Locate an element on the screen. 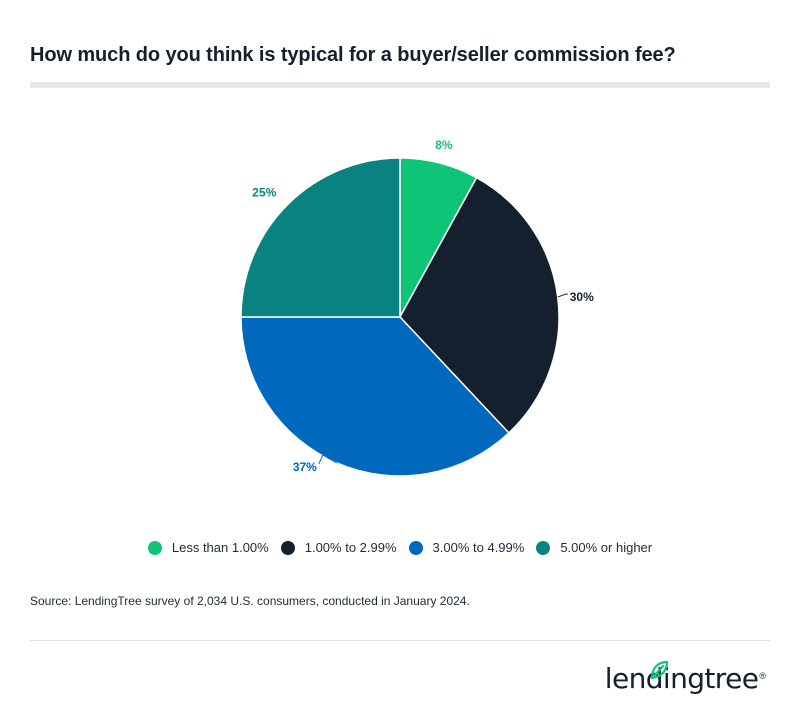 The height and width of the screenshot is (722, 800). lendingtree-logo: lendingtree ® is located at coordinates (685, 677).